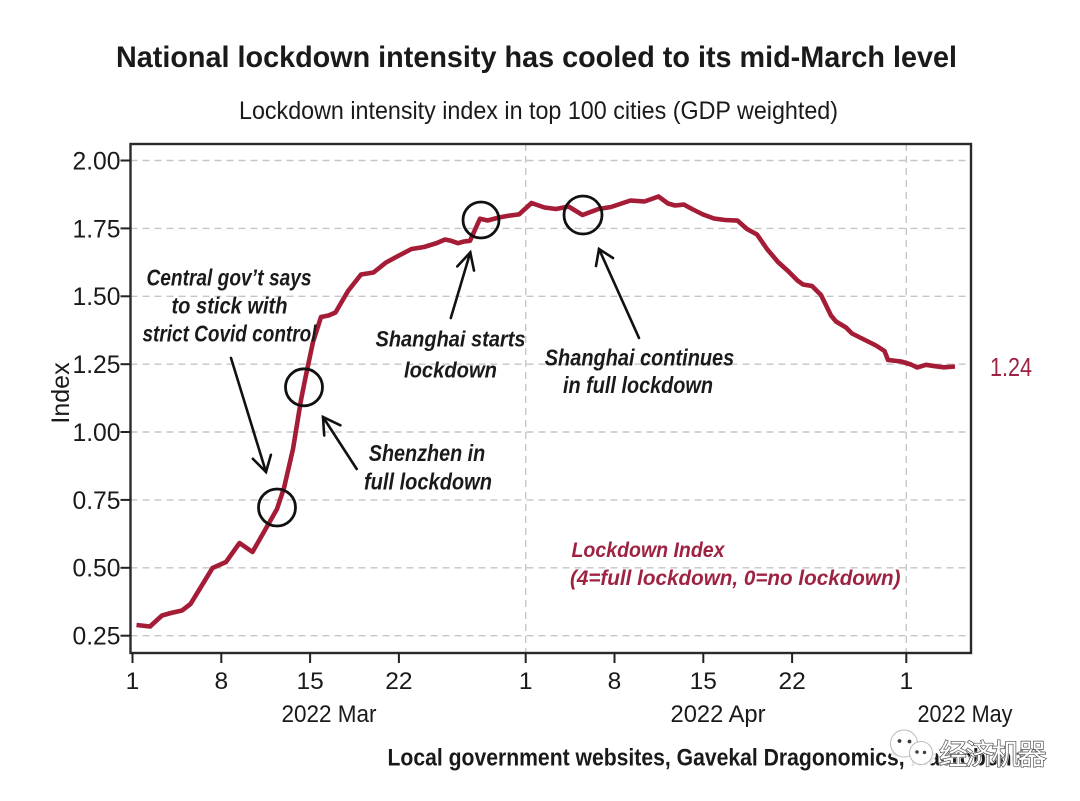  What do you see at coordinates (640, 358) in the screenshot?
I see `svg-text: Shanghai continues` at bounding box center [640, 358].